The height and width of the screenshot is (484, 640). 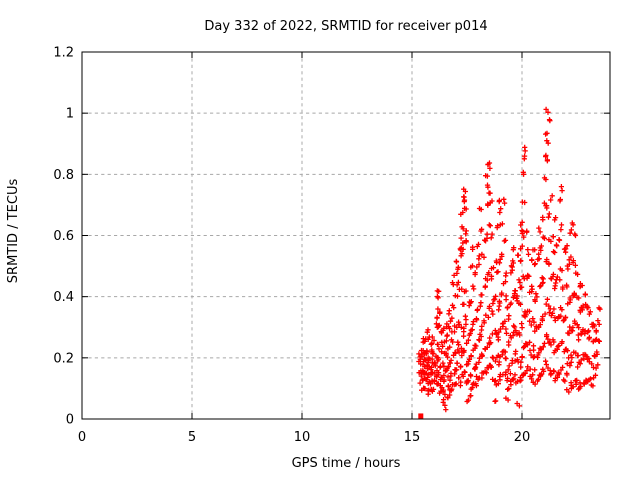 I want to click on x-tick-label: 20, so click(x=522, y=437).